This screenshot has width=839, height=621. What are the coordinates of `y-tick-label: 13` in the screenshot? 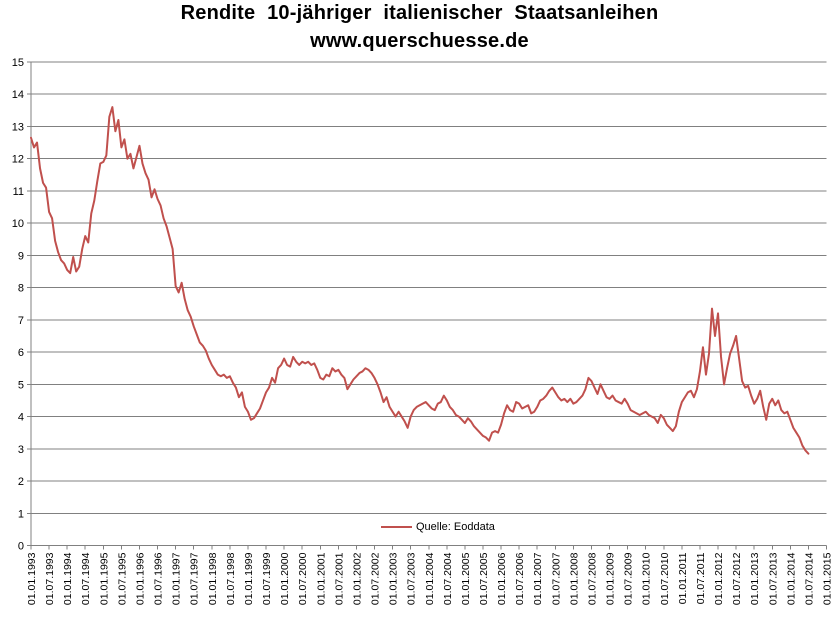 It's located at (18, 127).